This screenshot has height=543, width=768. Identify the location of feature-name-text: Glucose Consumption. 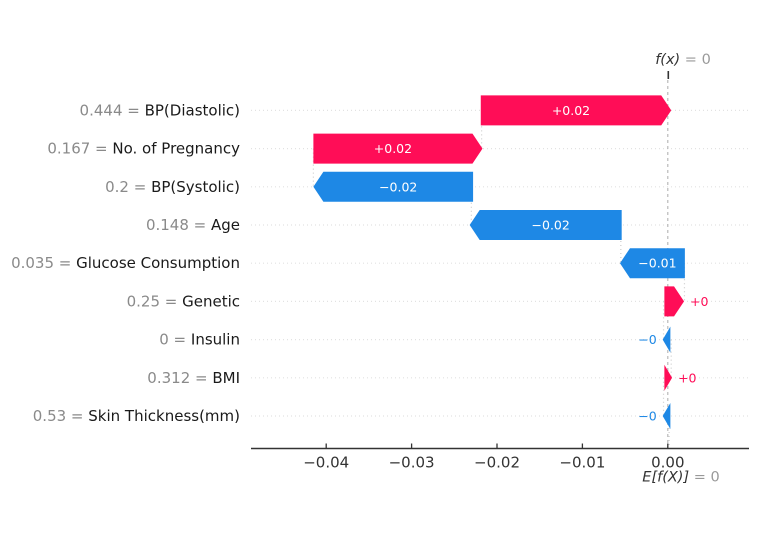
(158, 263).